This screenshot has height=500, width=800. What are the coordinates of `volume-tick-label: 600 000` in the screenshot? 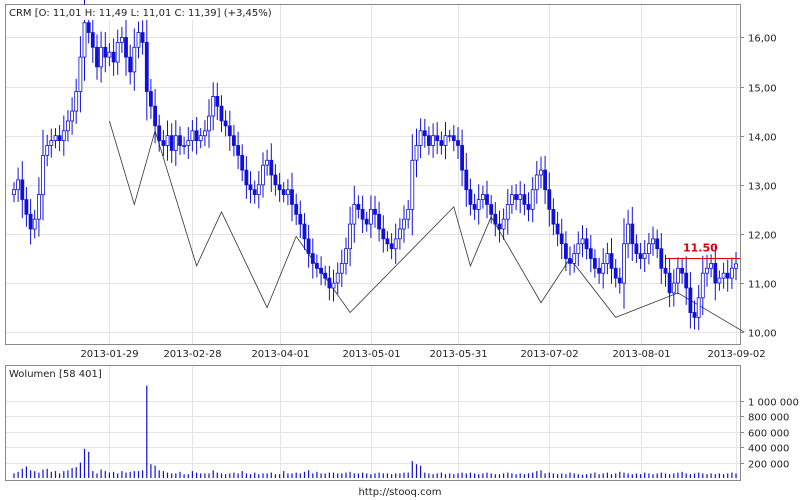 It's located at (768, 434).